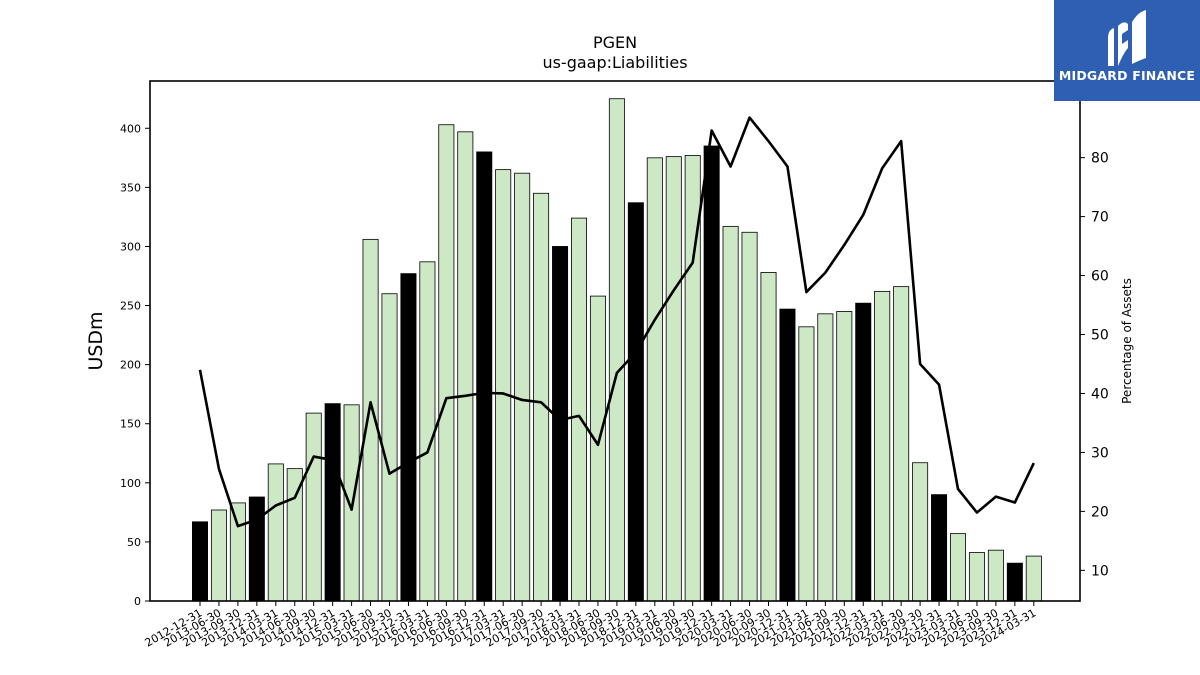  What do you see at coordinates (1100, 453) in the screenshot?
I see `y2-tick-label: 30` at bounding box center [1100, 453].